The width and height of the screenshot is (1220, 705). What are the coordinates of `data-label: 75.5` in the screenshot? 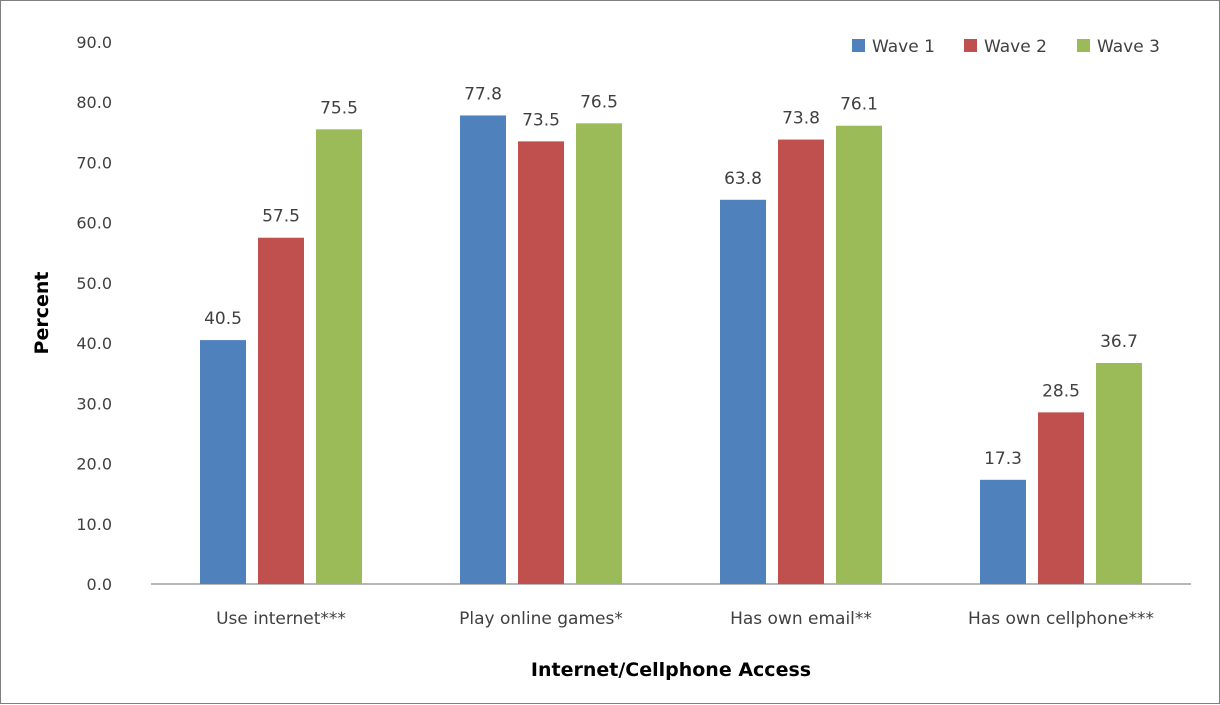 It's located at (339, 108).